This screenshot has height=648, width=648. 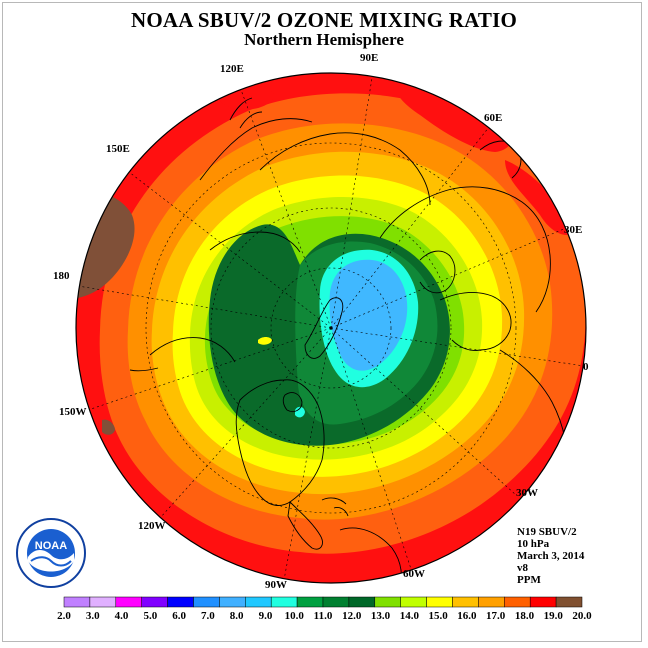 I want to click on coast-alaska, so click(x=192, y=350).